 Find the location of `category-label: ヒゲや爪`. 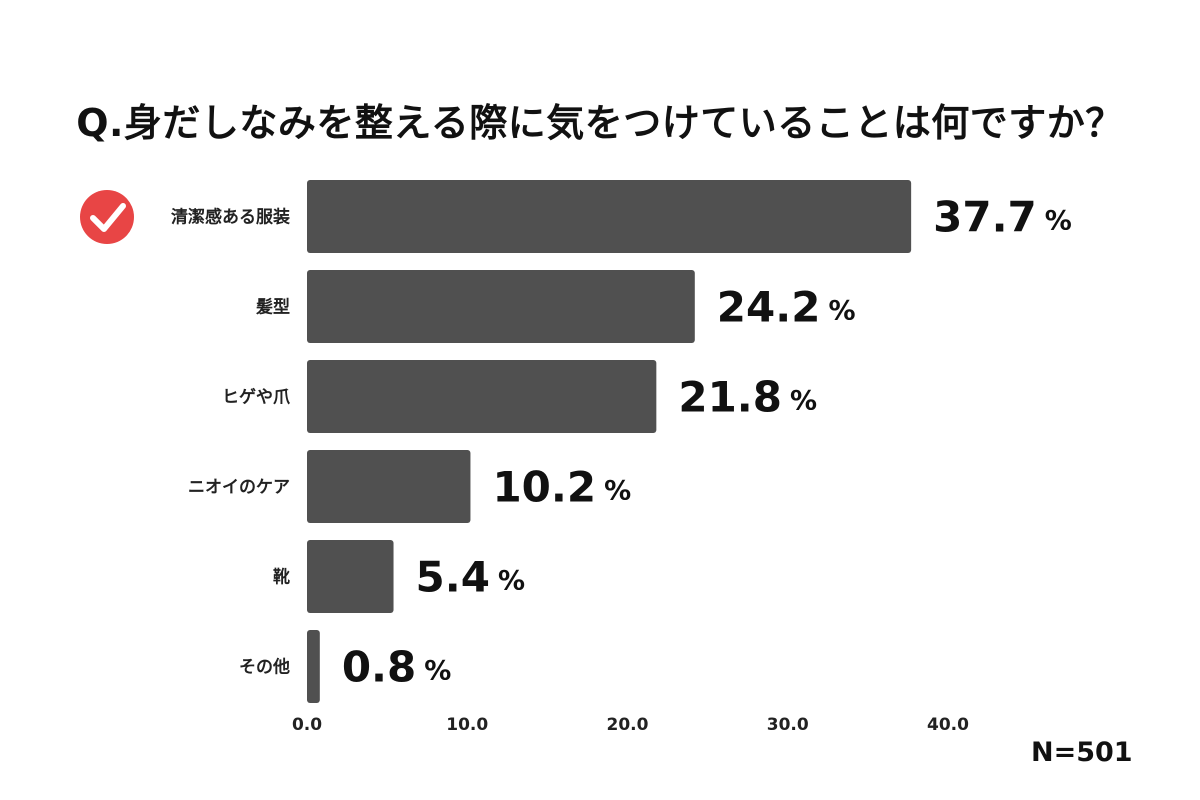

category-label: ヒゲや爪 is located at coordinates (256, 397).